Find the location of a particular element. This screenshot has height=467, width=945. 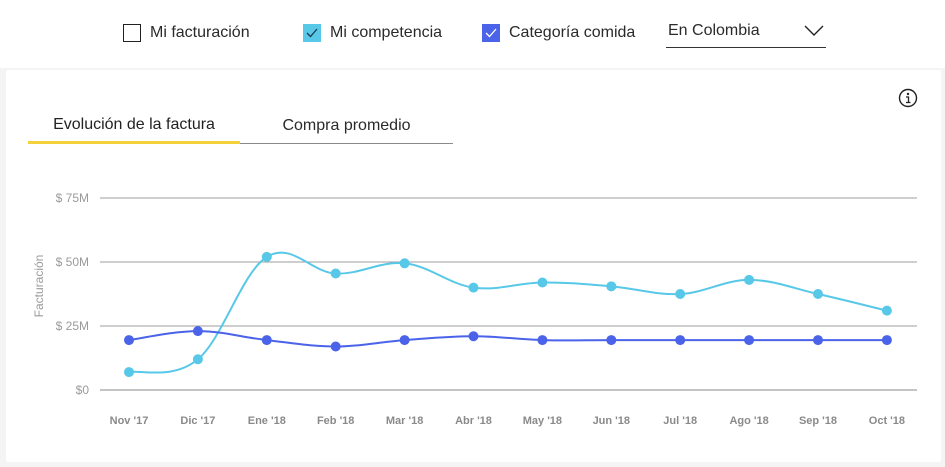

categoria-comida-checkbox is located at coordinates (491, 33).